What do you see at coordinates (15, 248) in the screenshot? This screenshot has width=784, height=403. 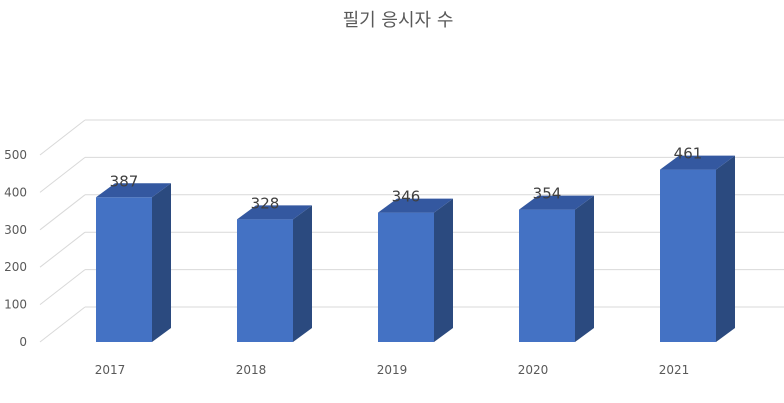 I see `y-axis-ticks: 0 100 200 300 400 500` at bounding box center [15, 248].